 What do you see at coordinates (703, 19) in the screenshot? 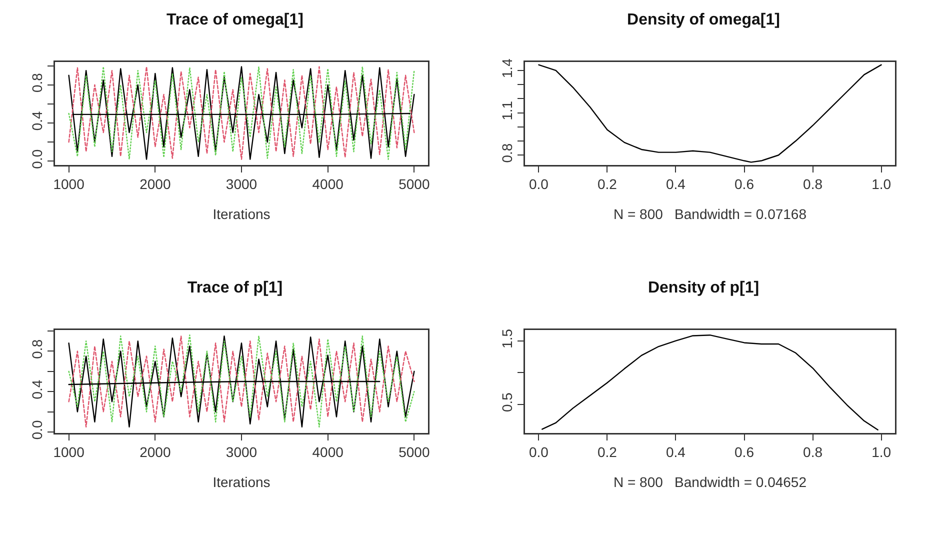
I see `chart-title: Density of omega[1]` at bounding box center [703, 19].